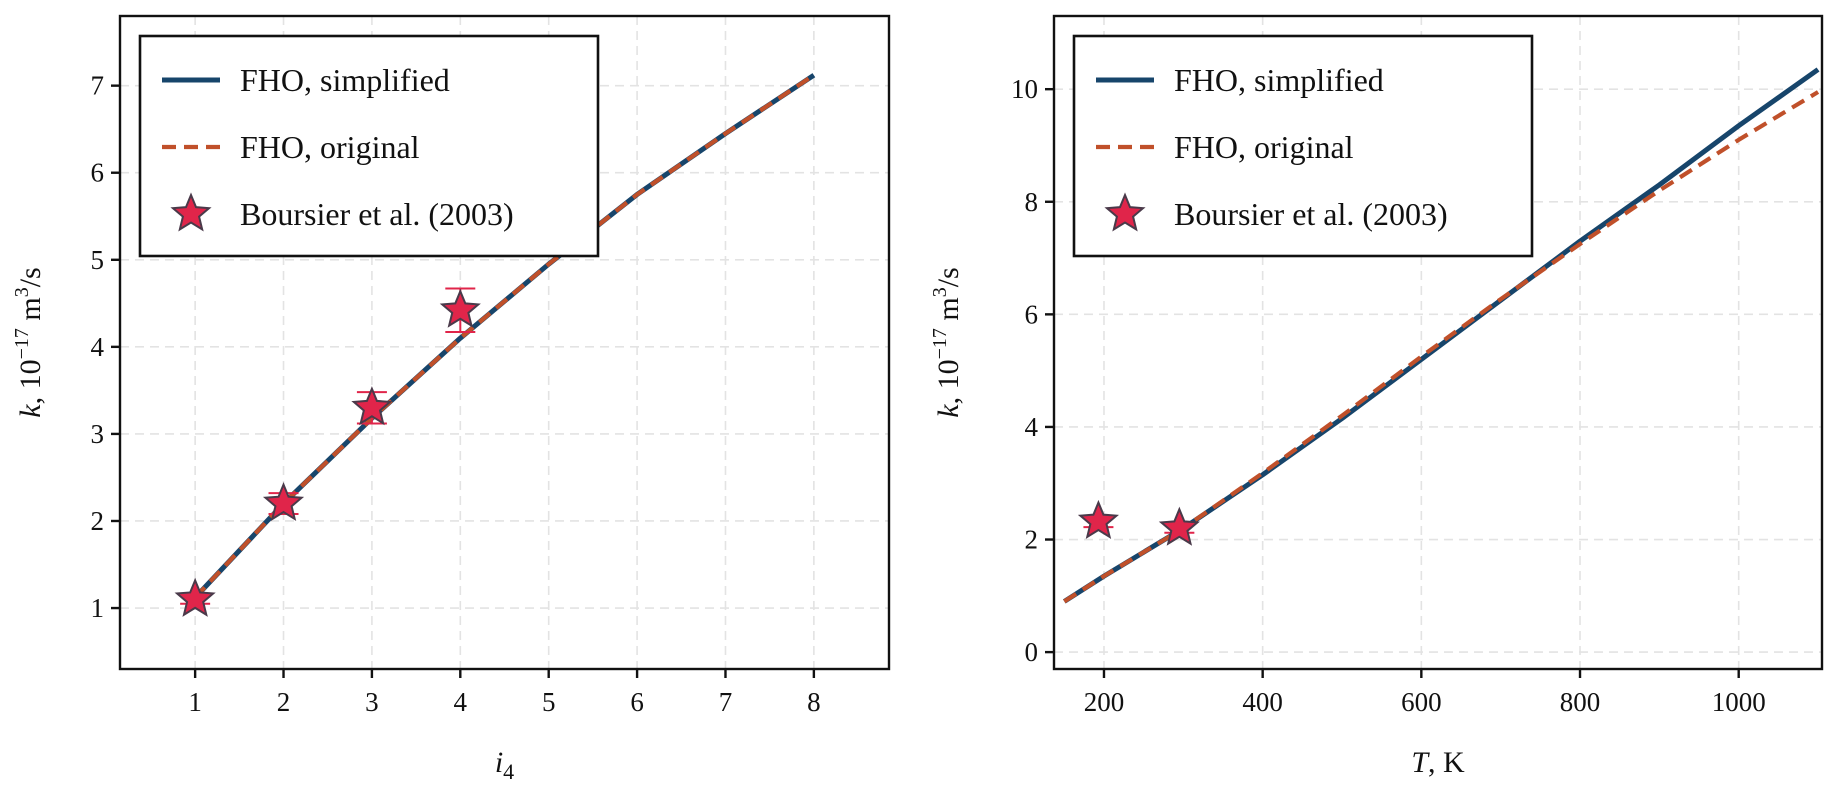  I want to click on y-tick-label: 10, so click(1024, 89).